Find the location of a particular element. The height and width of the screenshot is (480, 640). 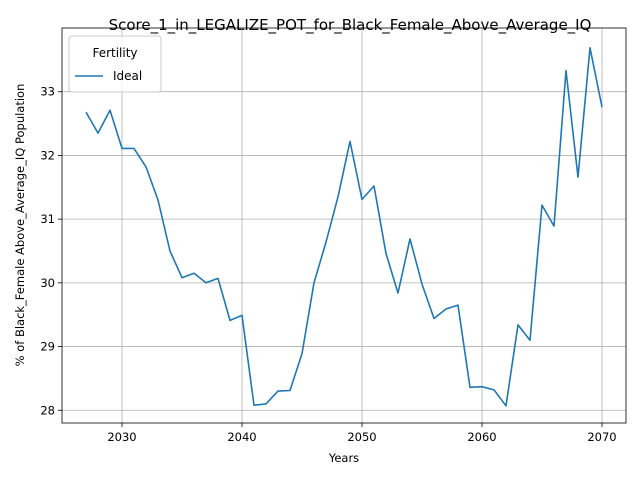

y-tick-label: 30 is located at coordinates (47, 283).